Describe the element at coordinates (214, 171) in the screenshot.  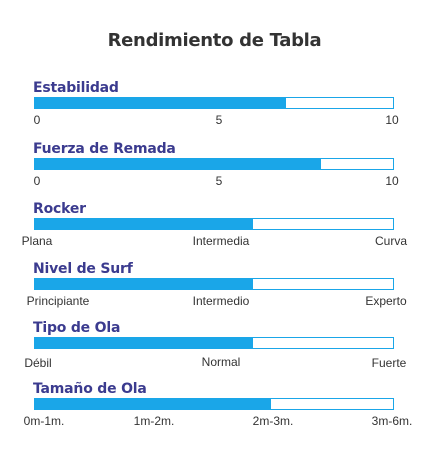
I see `rating-fuerza-de-remada: Fuerza de Remada 0 5 10` at that location.